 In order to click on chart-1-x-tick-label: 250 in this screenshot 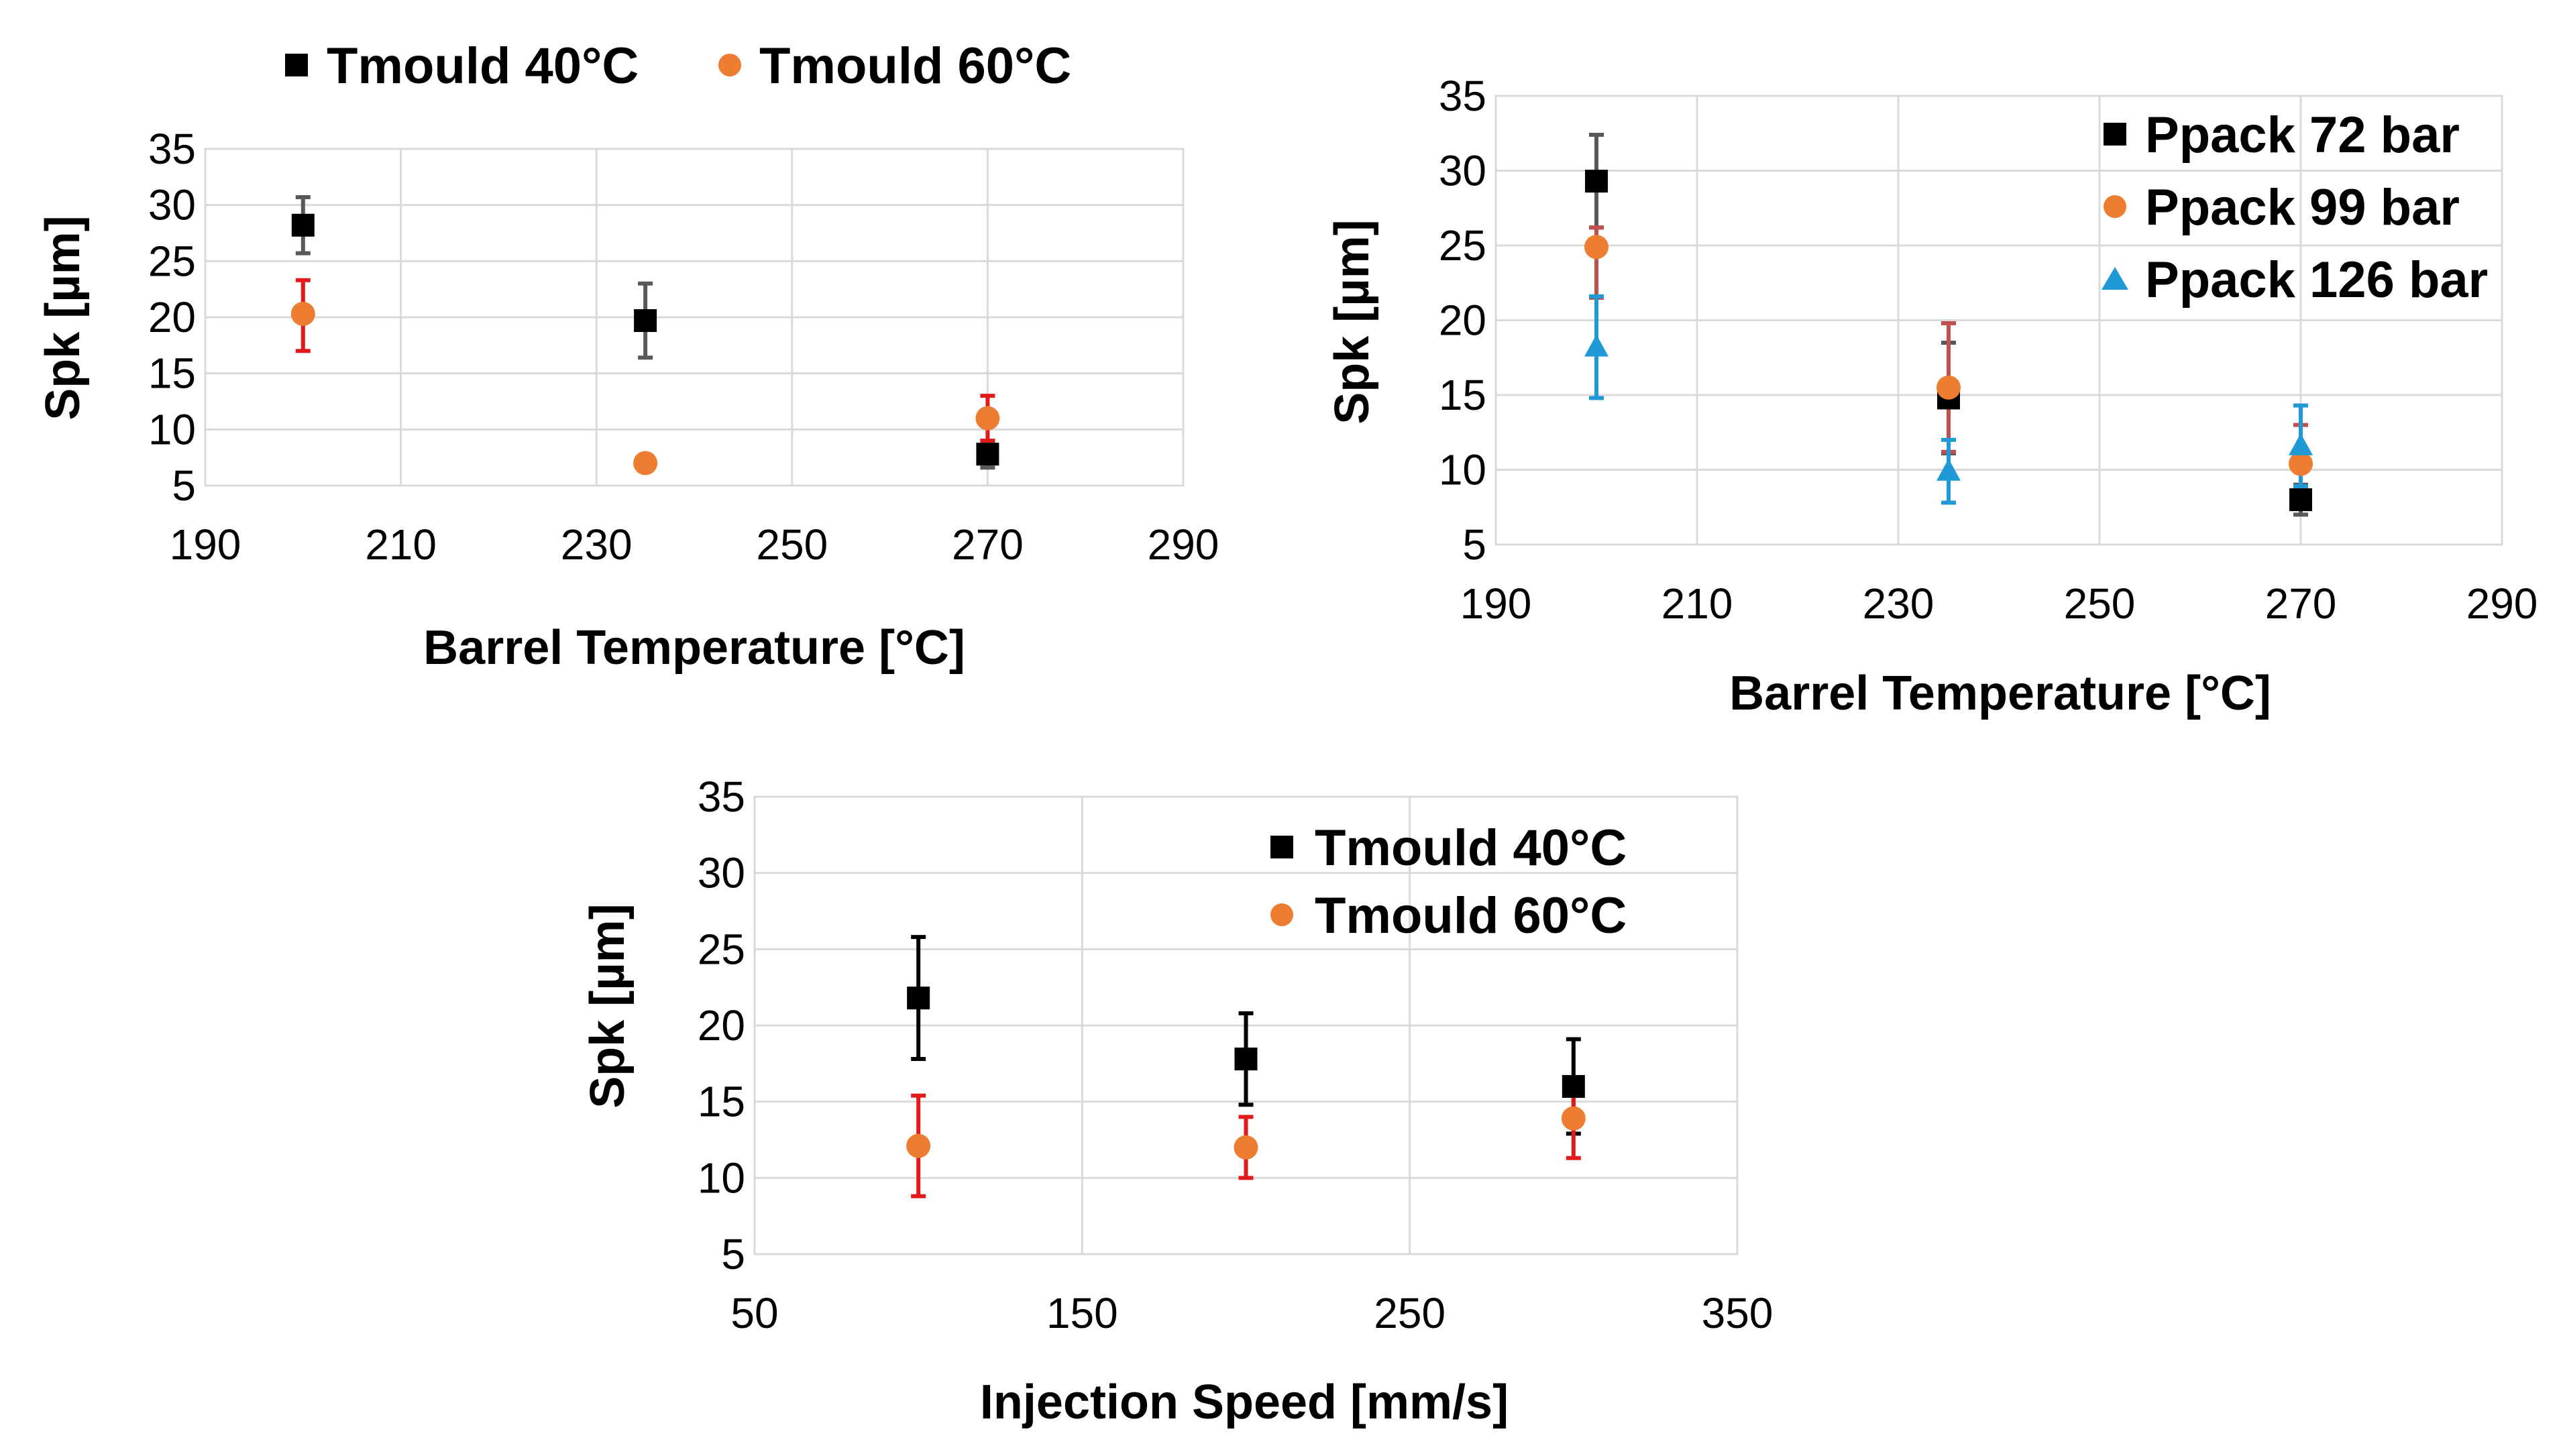, I will do `click(792, 544)`.